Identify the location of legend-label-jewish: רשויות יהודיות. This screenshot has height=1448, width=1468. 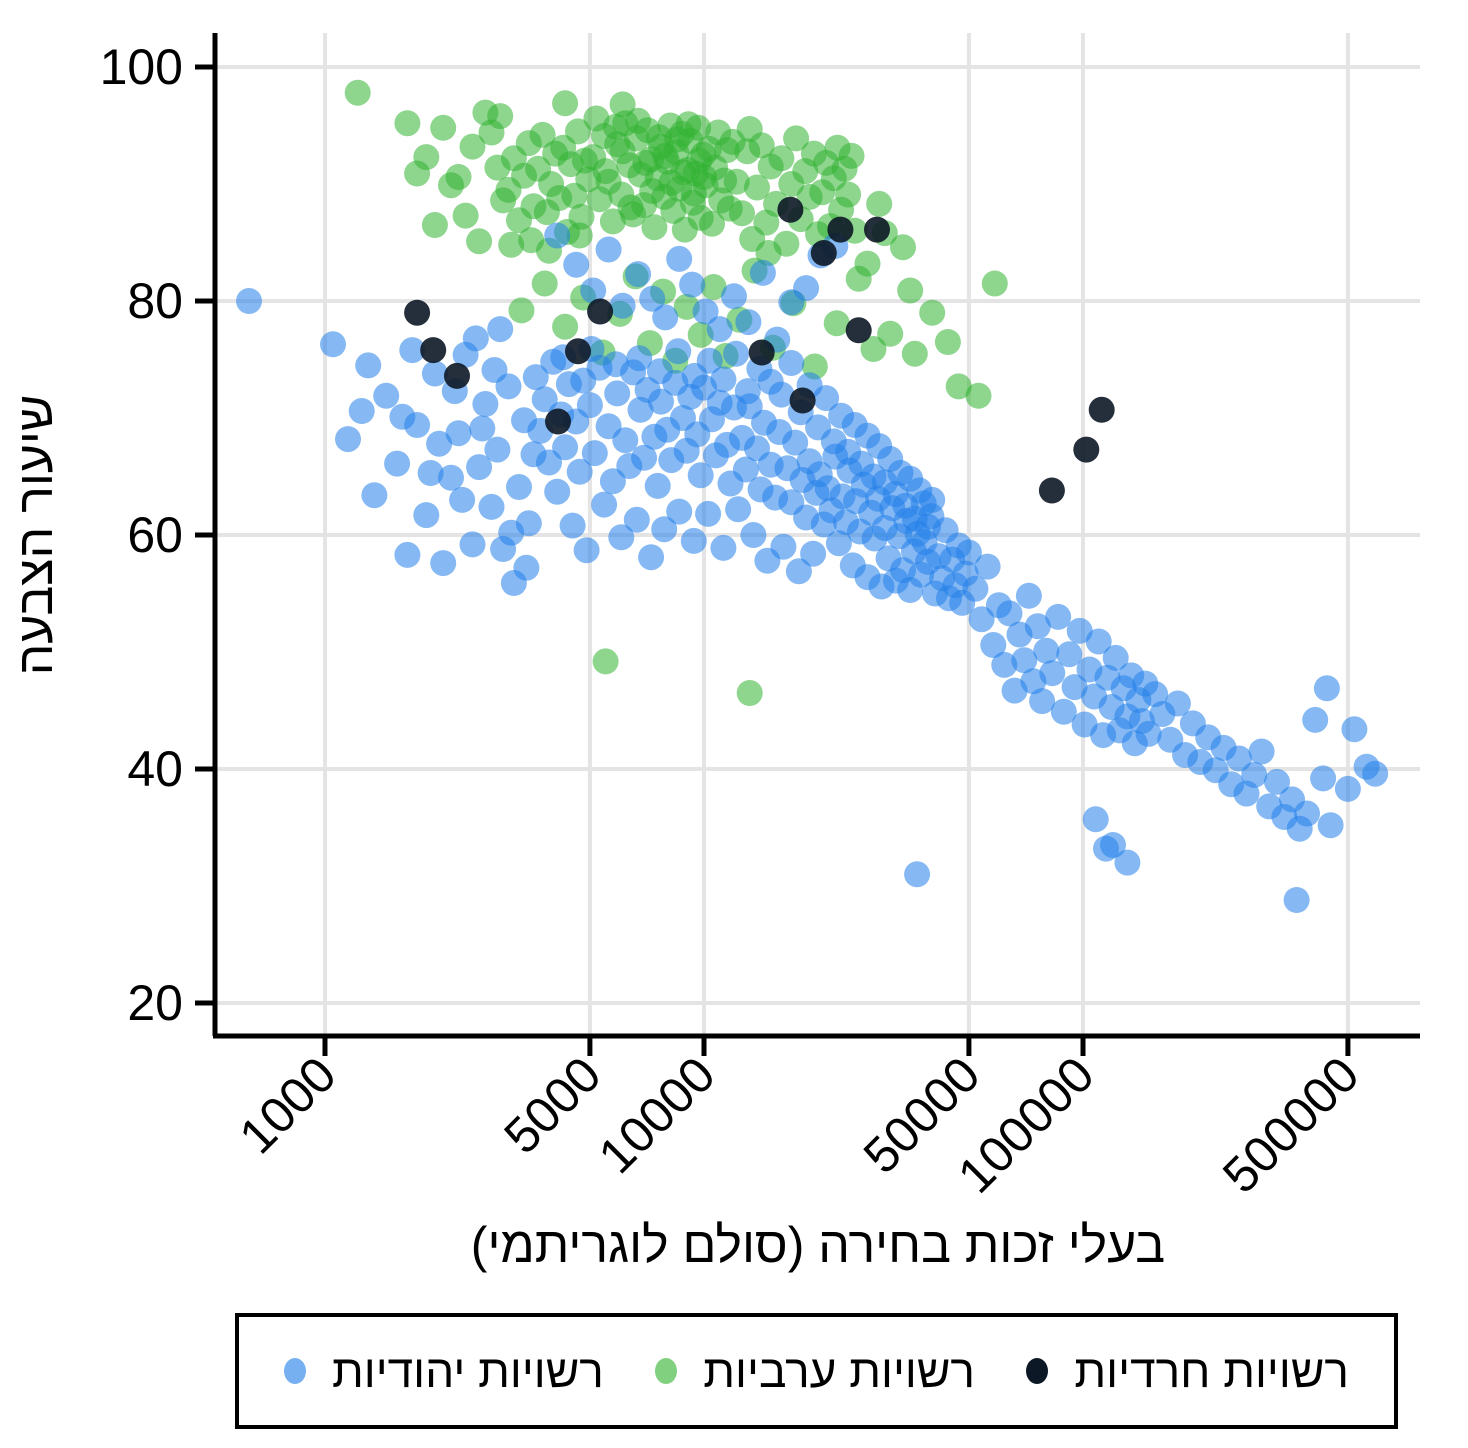
(468, 1371).